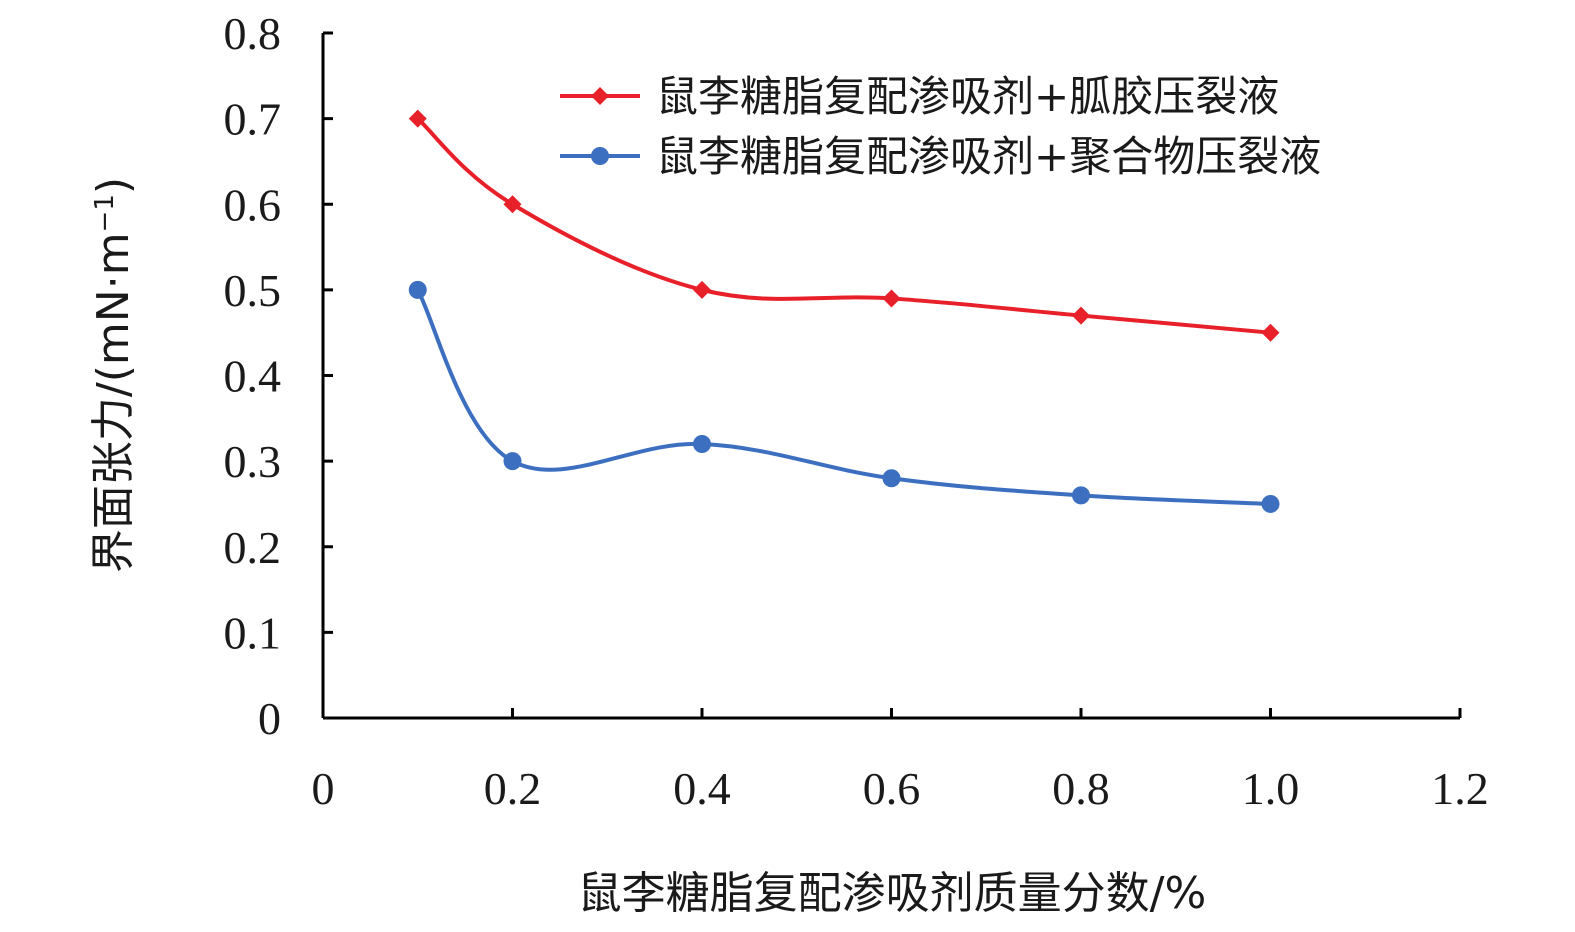 The height and width of the screenshot is (932, 1575). I want to click on x-axis-title: 鼠李糖脂复配渗吸剂质量分数/%, so click(892, 893).